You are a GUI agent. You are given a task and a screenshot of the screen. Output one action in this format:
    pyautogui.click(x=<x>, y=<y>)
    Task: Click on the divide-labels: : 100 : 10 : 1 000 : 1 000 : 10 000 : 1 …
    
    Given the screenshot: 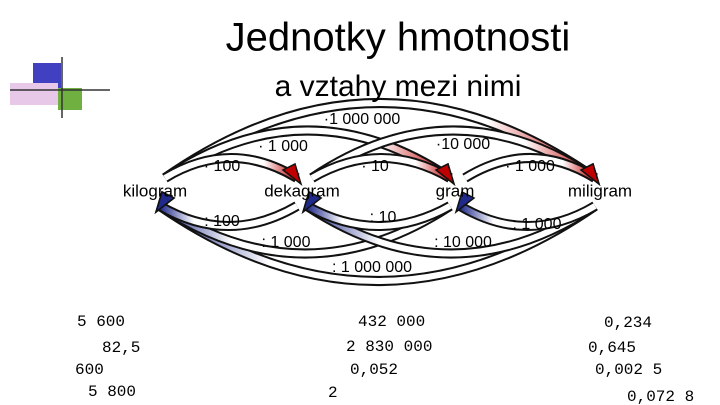 What is the action you would take?
    pyautogui.click(x=382, y=242)
    